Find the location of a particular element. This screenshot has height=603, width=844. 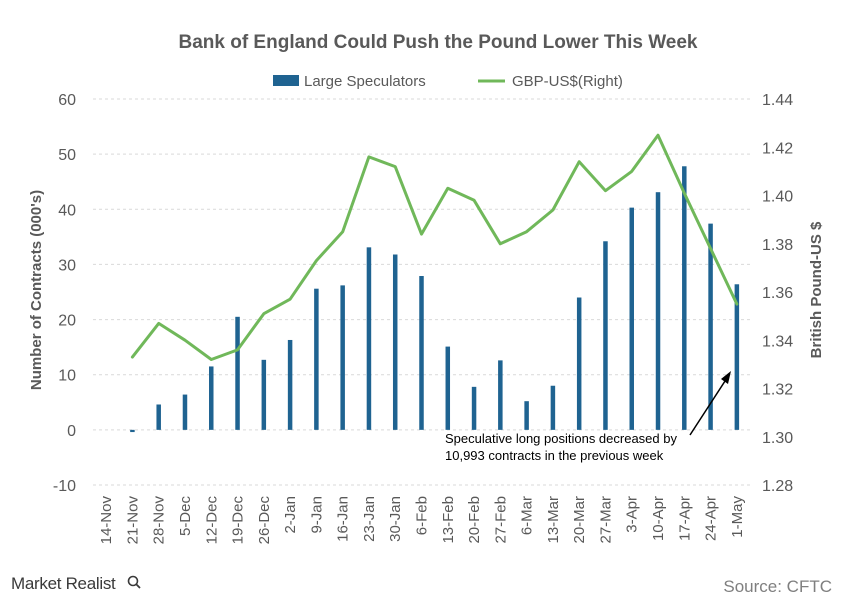

left-axis-ticks: 60 50 40 30 20 10 0 -10 is located at coordinates (64, 293).